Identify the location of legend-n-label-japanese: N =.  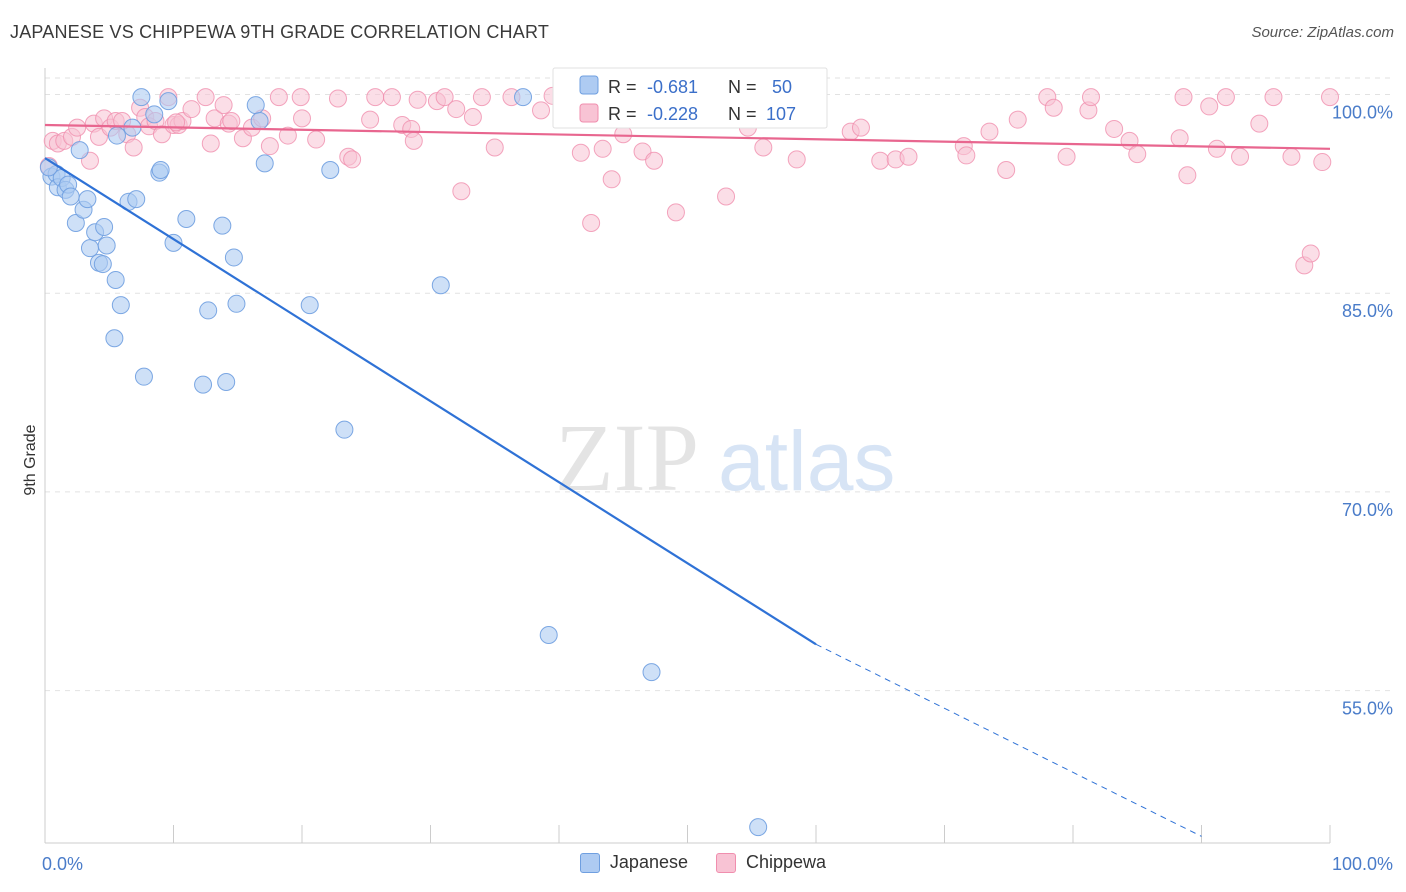
(742, 87).